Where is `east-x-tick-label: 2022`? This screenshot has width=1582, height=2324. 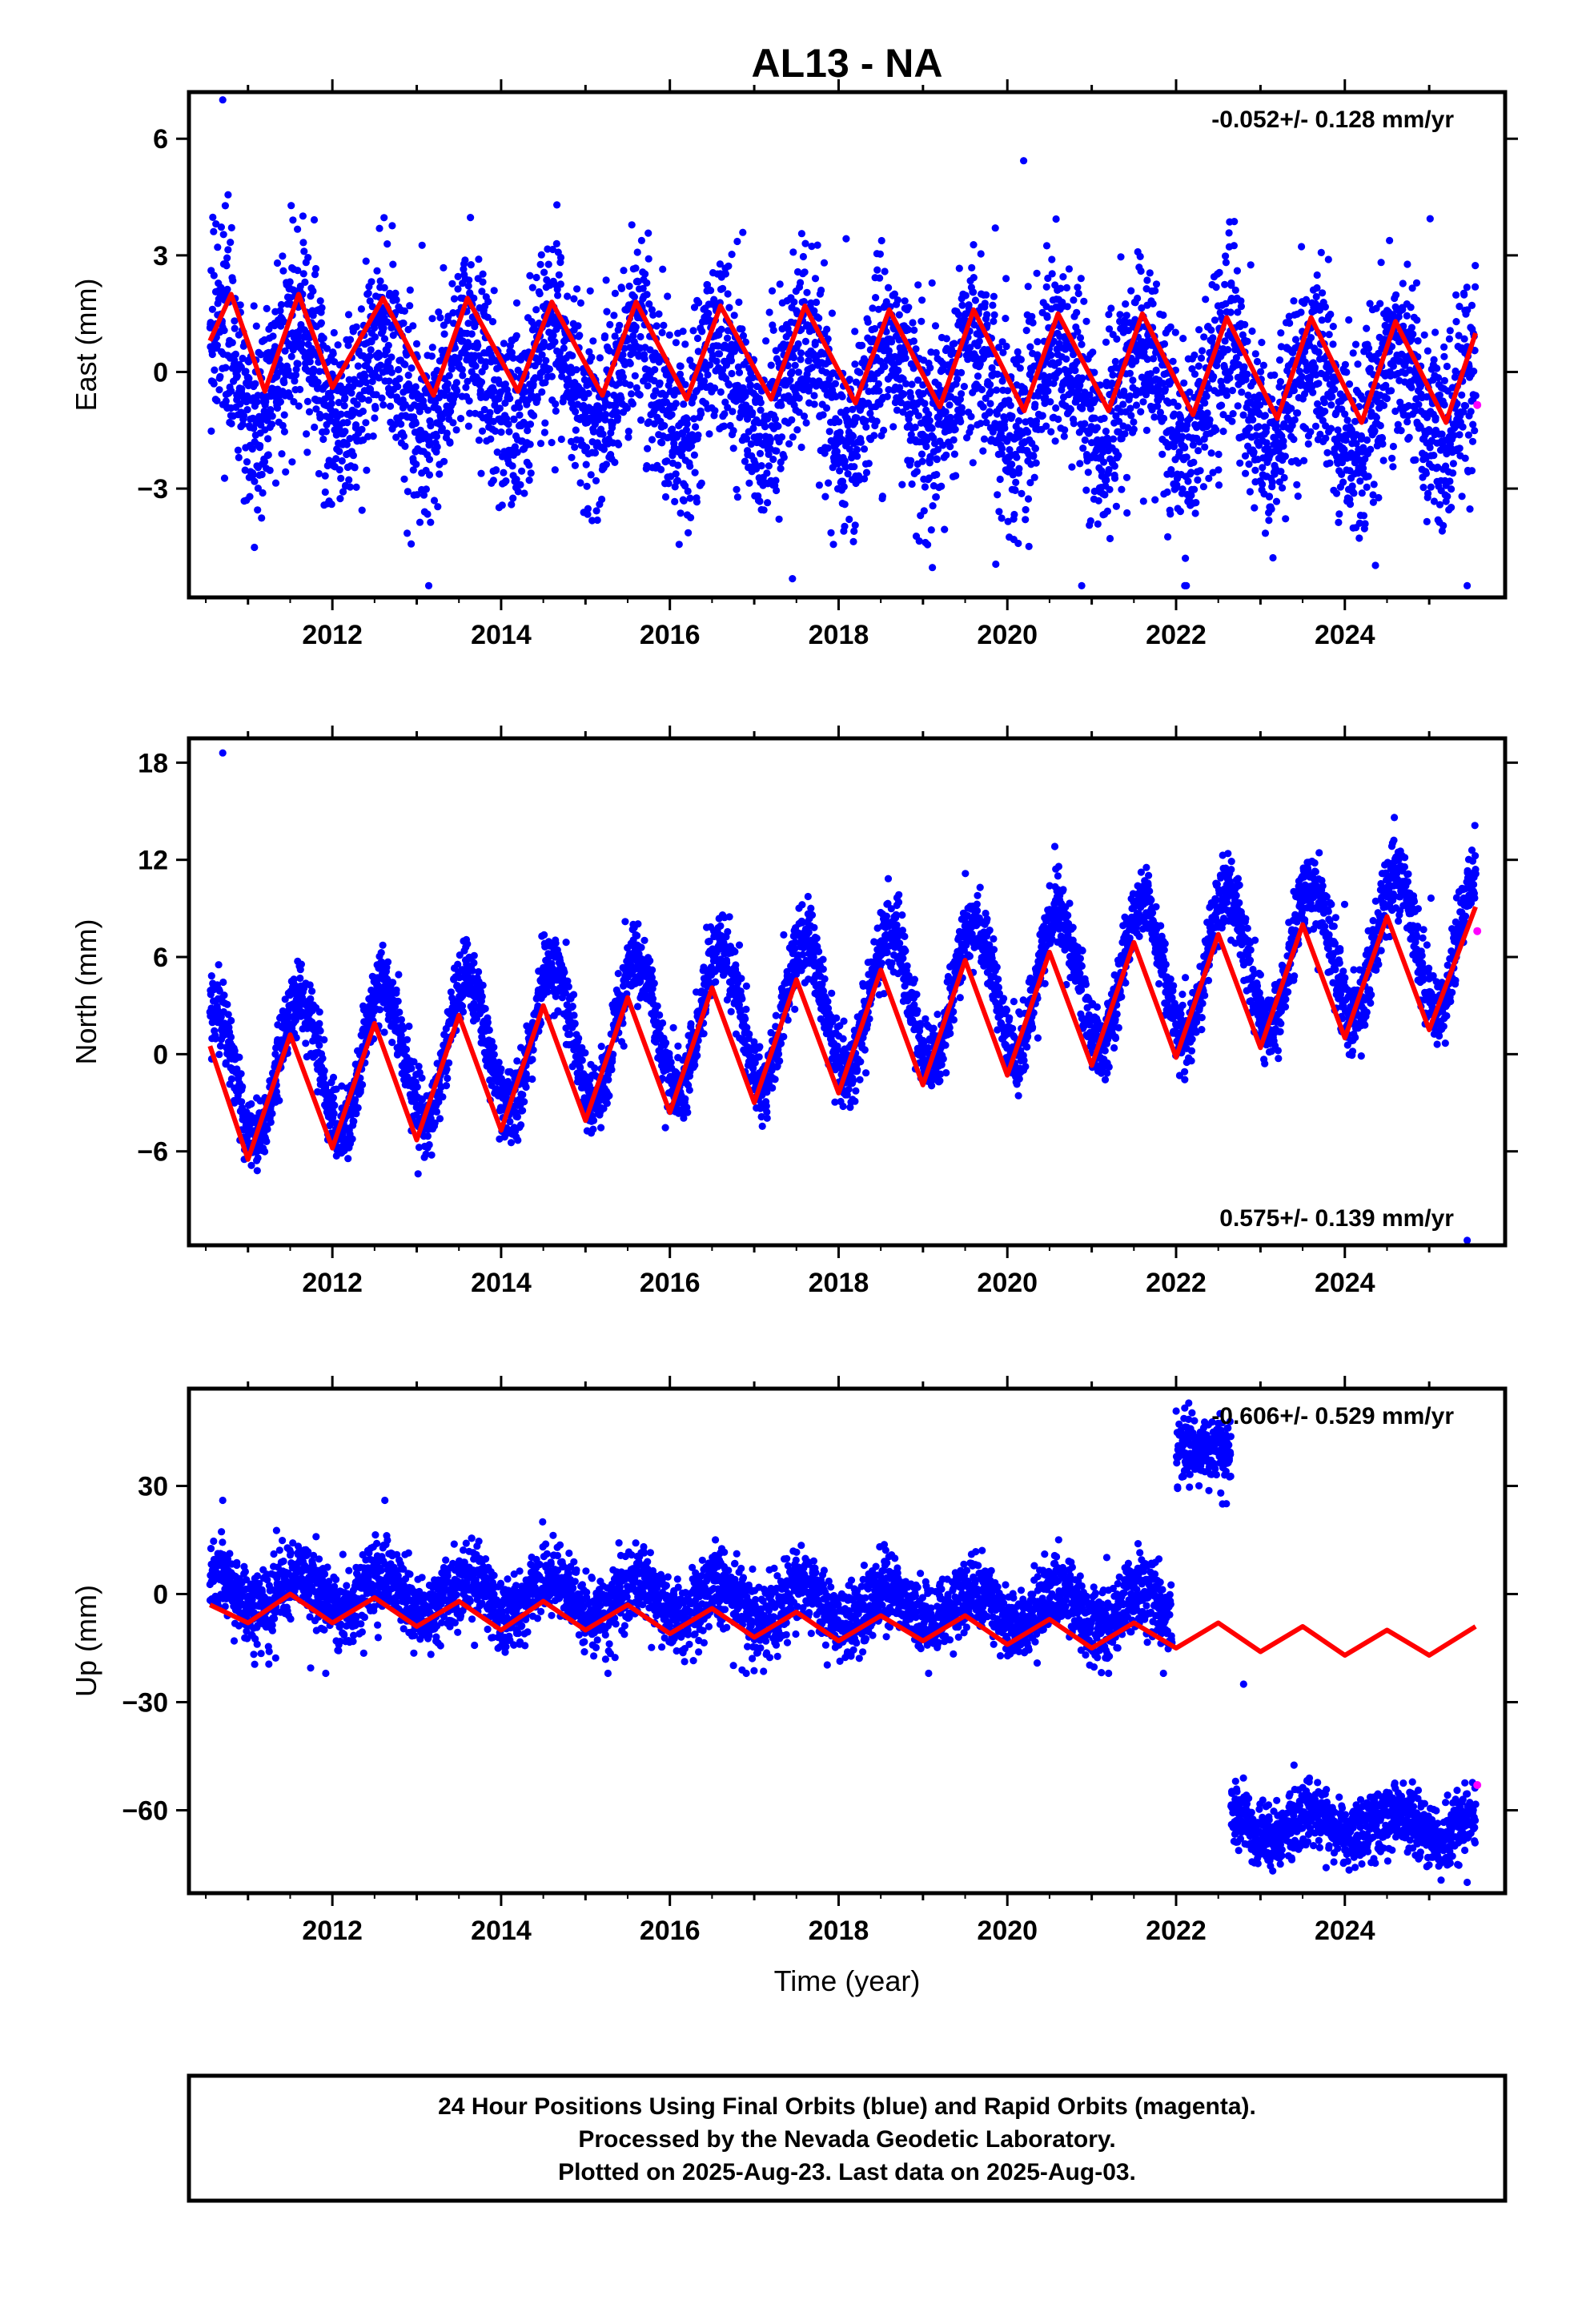 east-x-tick-label: 2022 is located at coordinates (1176, 635).